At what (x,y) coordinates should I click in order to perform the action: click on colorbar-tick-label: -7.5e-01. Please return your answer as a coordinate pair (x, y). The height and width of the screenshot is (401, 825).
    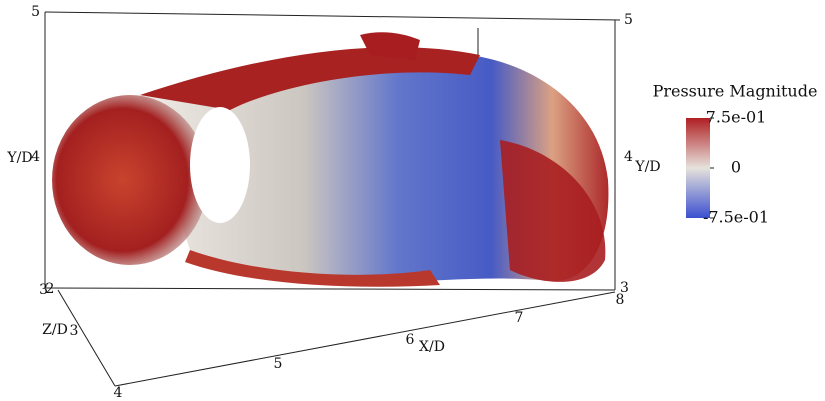
    Looking at the image, I should click on (736, 217).